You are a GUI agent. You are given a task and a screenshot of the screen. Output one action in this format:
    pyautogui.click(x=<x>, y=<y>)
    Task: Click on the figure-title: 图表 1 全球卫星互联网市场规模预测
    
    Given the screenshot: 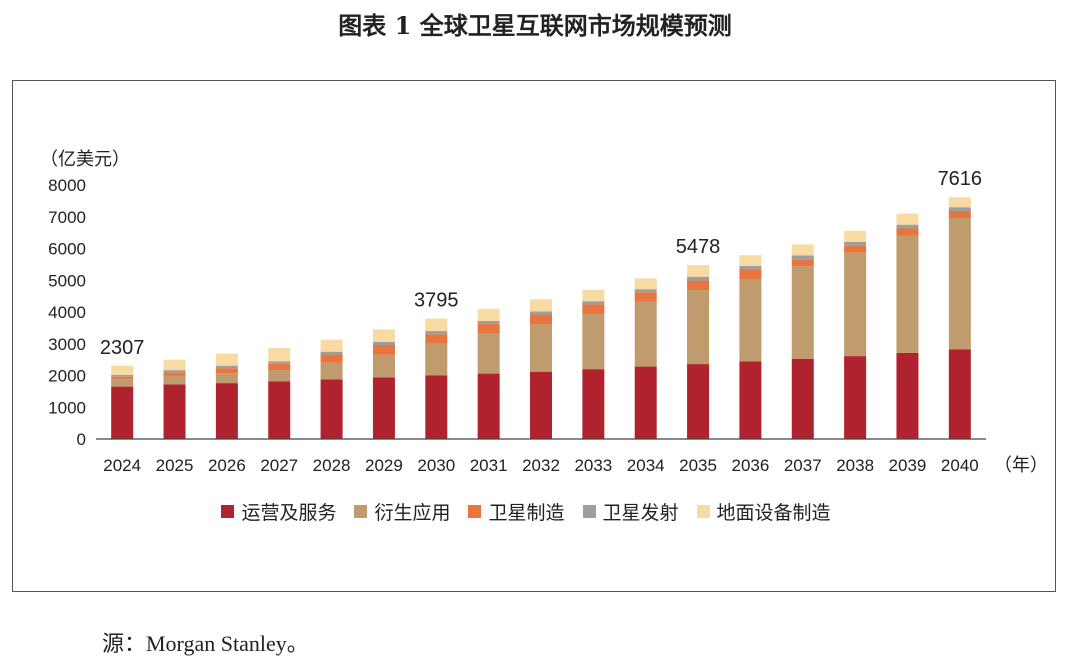 What is the action you would take?
    pyautogui.click(x=535, y=25)
    